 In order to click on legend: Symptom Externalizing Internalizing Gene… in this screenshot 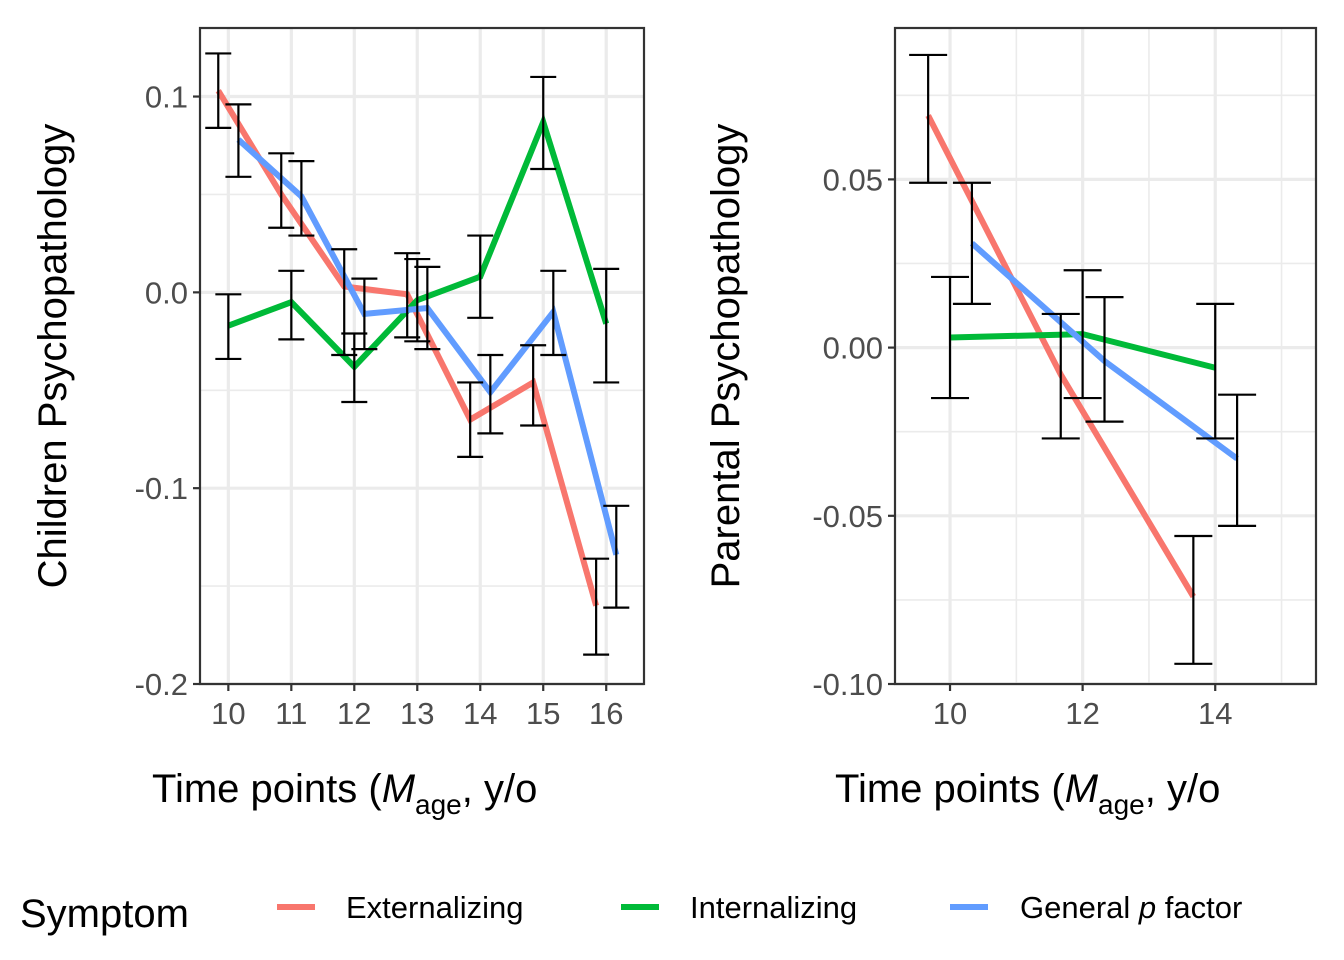, I will do `click(631, 913)`.